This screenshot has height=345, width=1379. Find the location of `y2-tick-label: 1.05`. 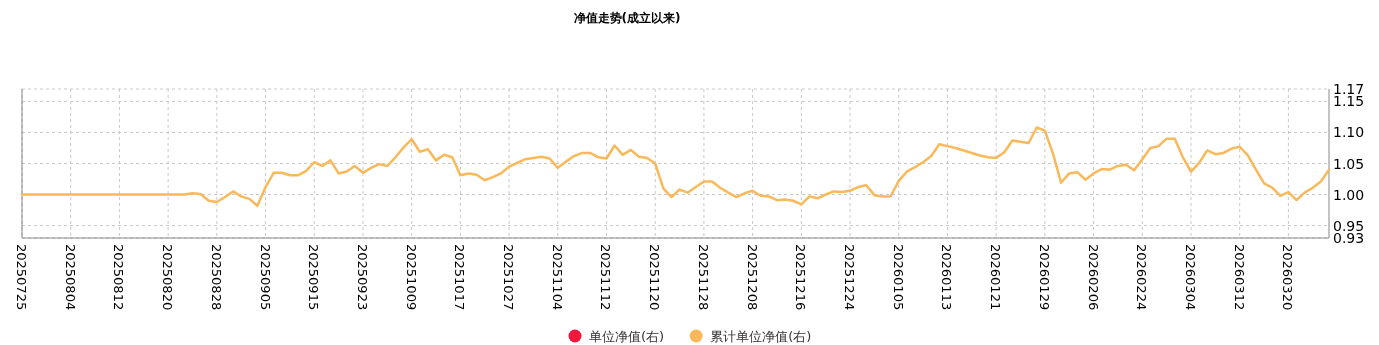

y2-tick-label: 1.05 is located at coordinates (1349, 163).